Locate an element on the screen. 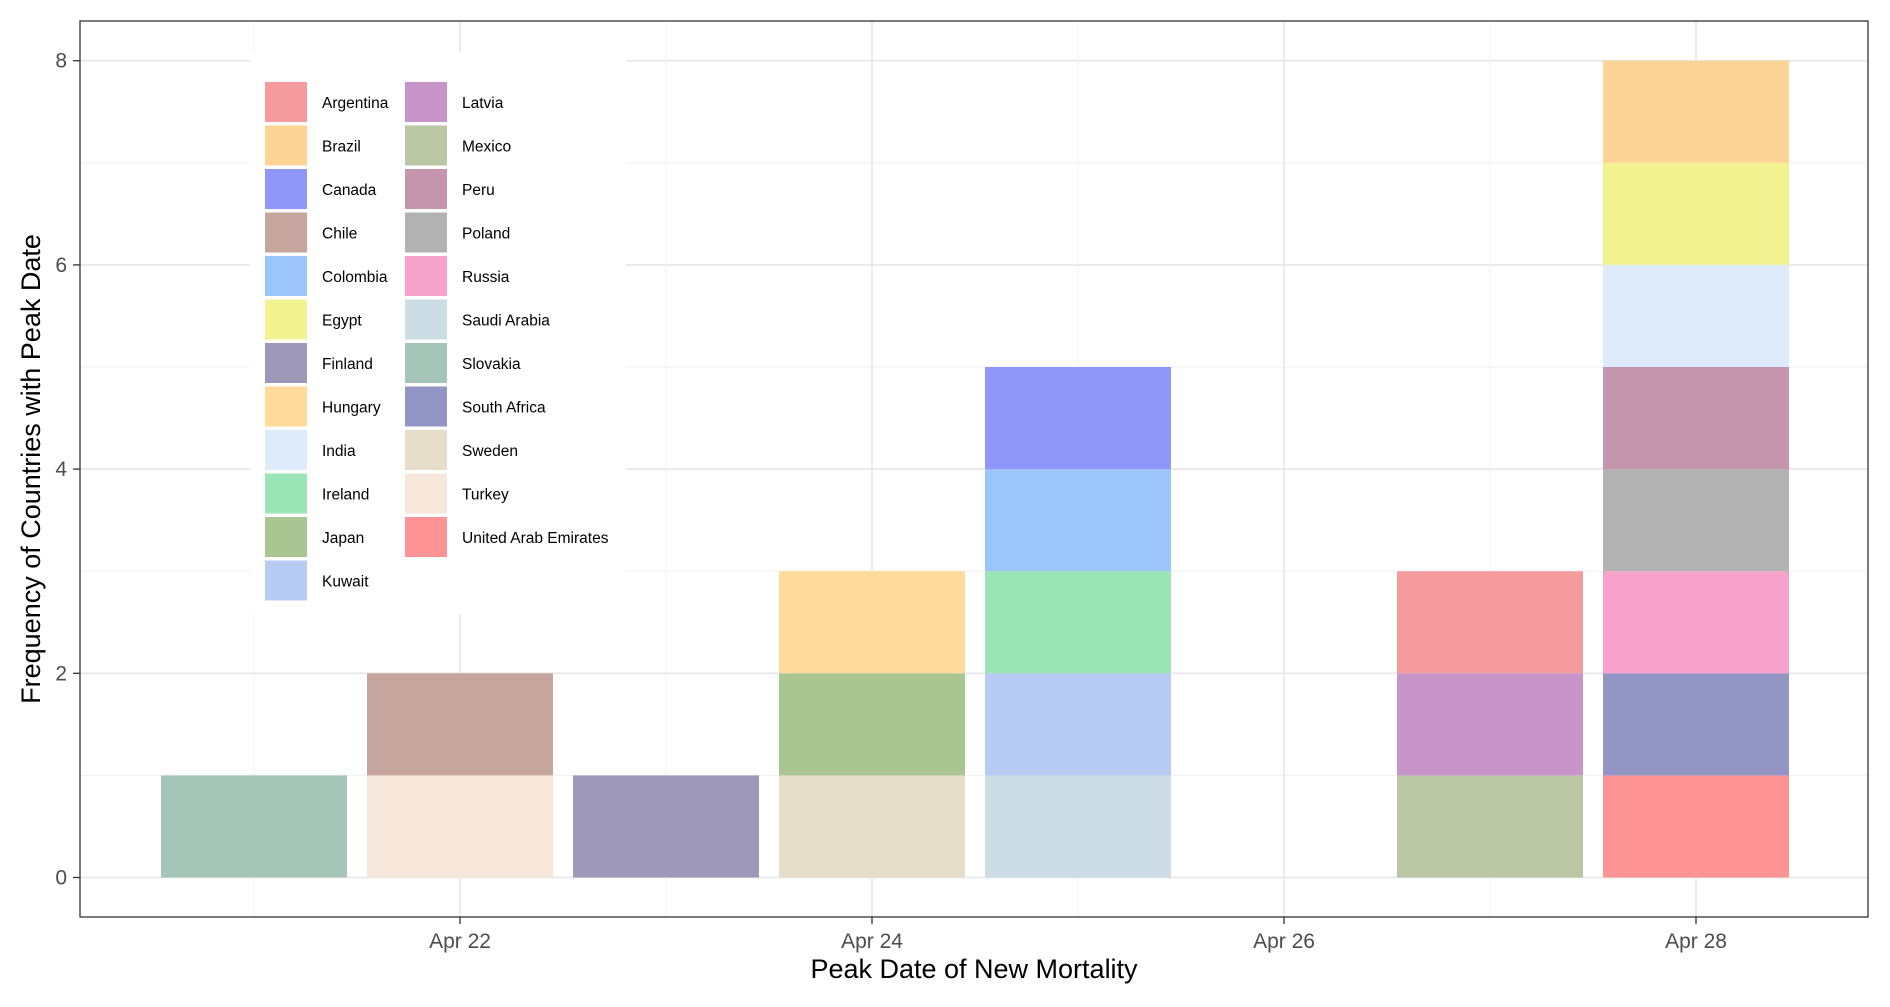  y-tick-label: 2 is located at coordinates (61, 673).